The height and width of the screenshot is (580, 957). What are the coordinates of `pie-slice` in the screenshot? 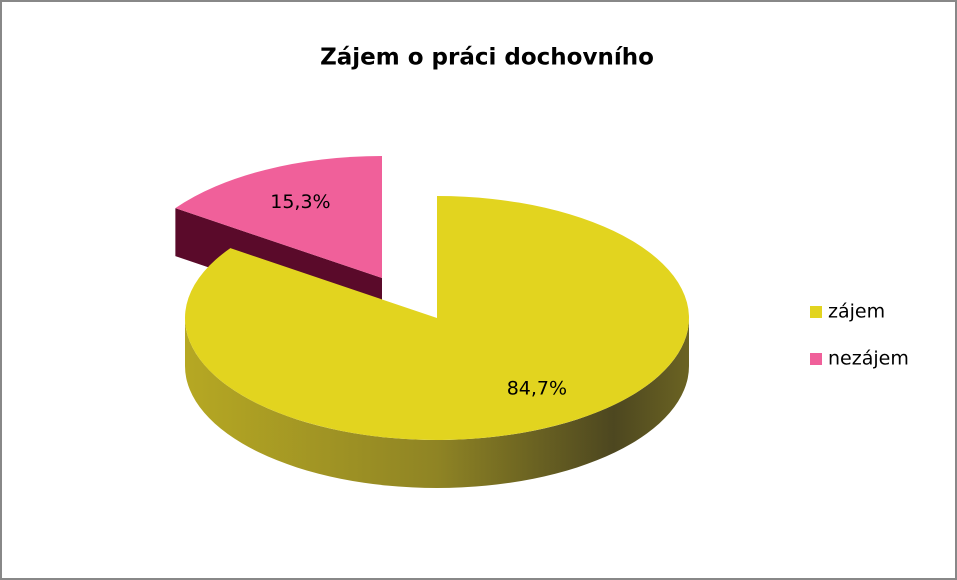 It's located at (278, 217).